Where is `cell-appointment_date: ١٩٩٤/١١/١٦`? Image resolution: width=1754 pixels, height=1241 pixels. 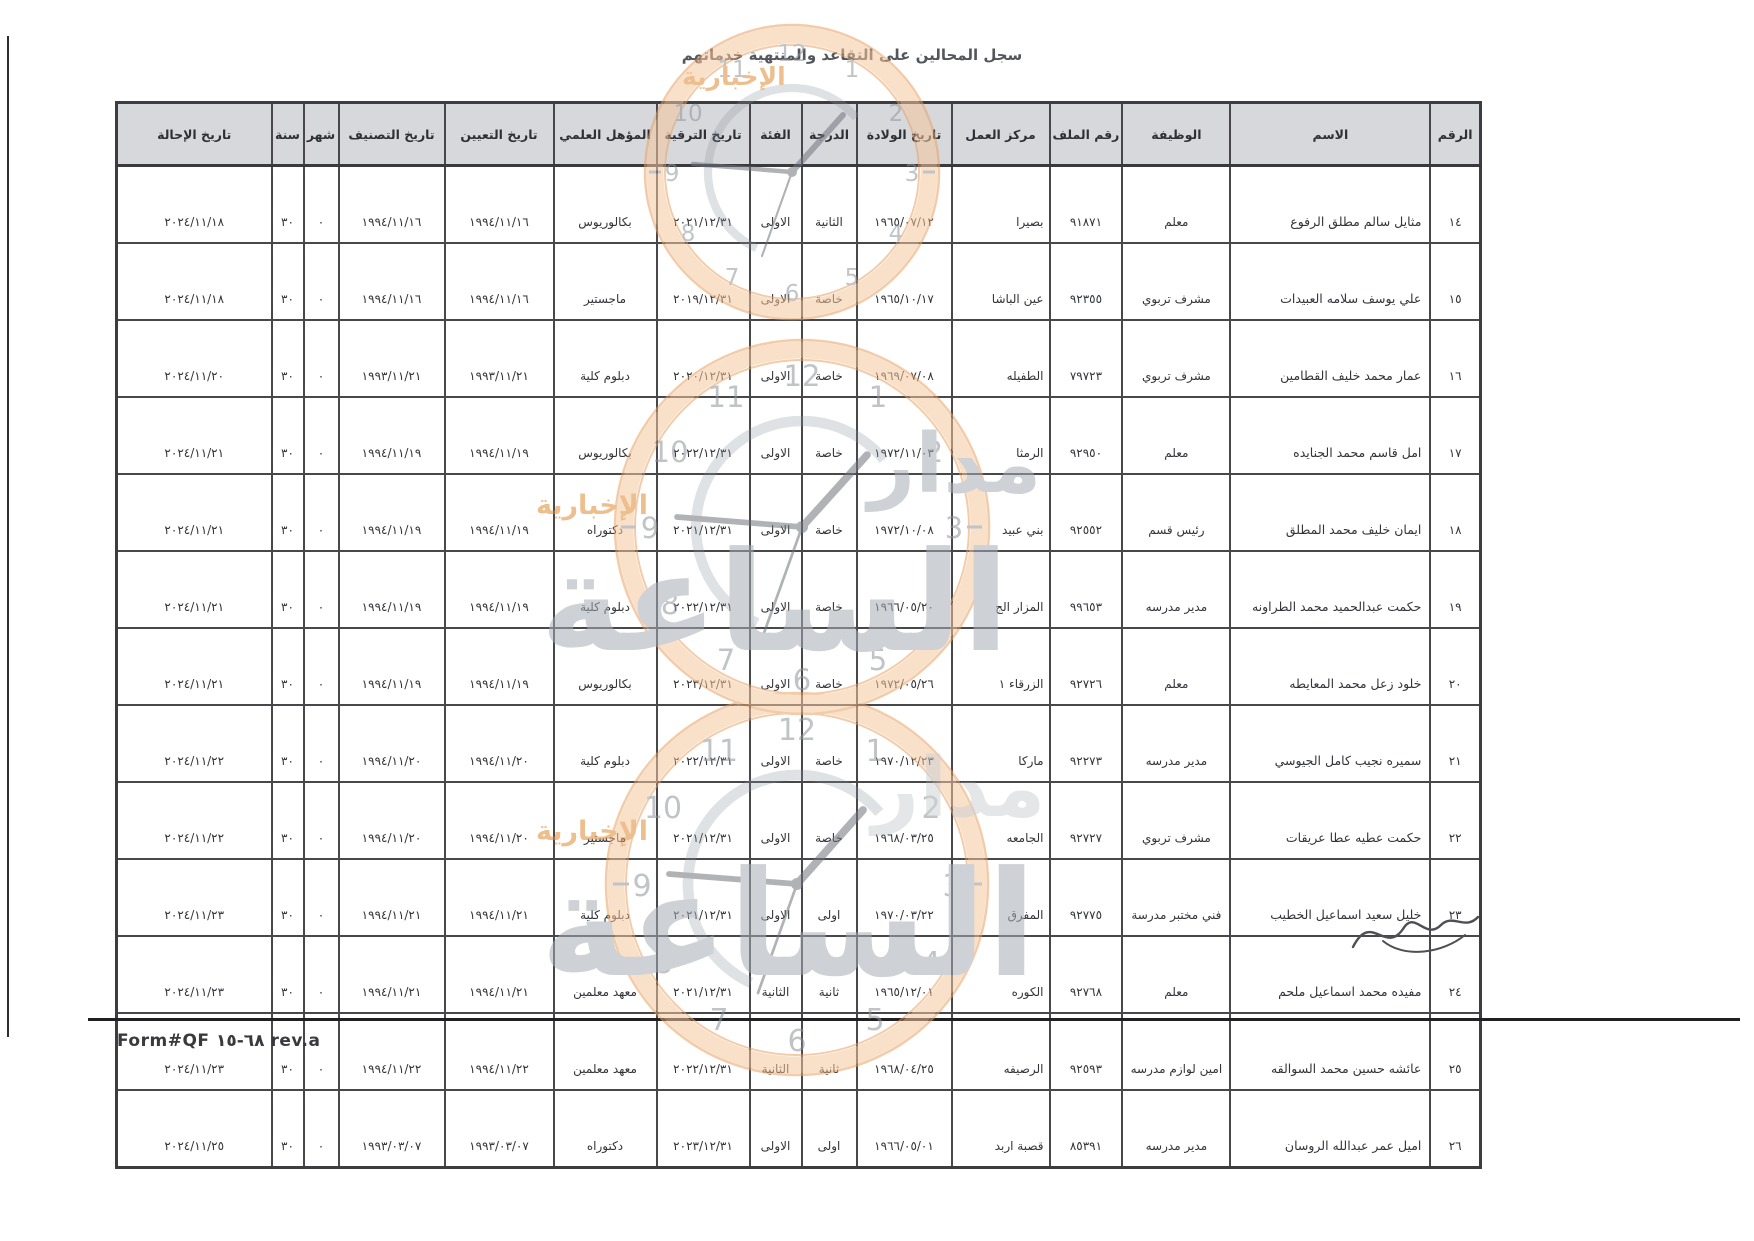 cell-appointment_date: ١٩٩٤/١١/١٦ is located at coordinates (499, 204).